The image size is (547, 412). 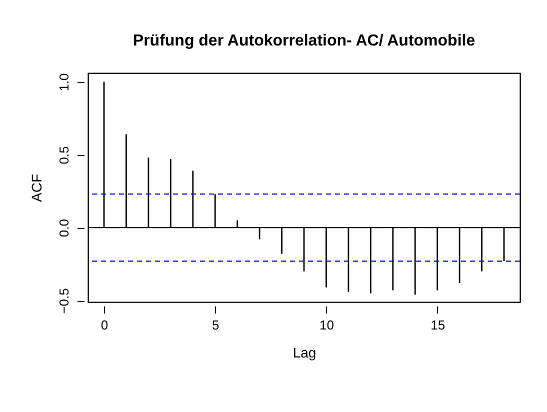 I want to click on x-tick-label: 15, so click(x=438, y=325).